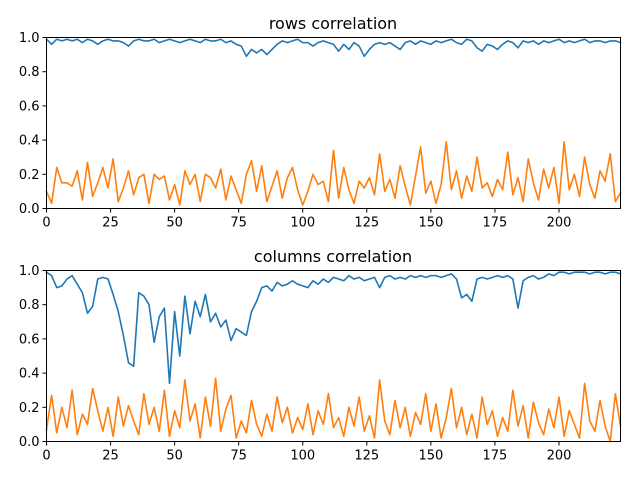 The image size is (640, 480). I want to click on chart-title: rows correlation, so click(333, 23).